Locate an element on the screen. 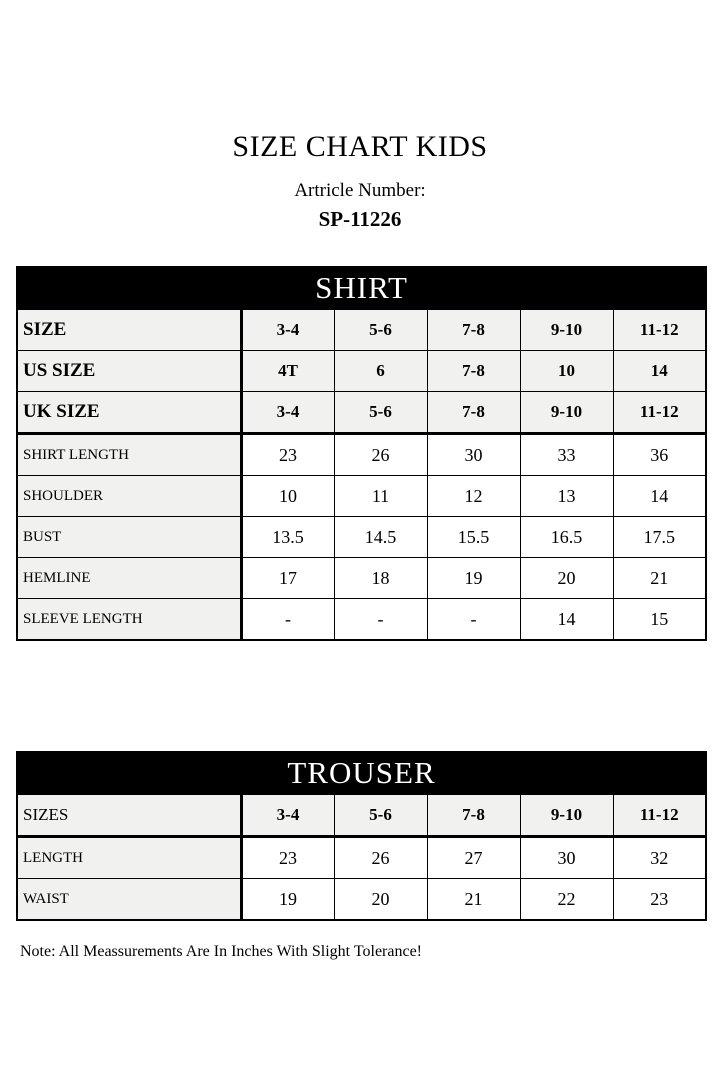 The image size is (720, 1080). cell-value: 15.5 is located at coordinates (473, 537).